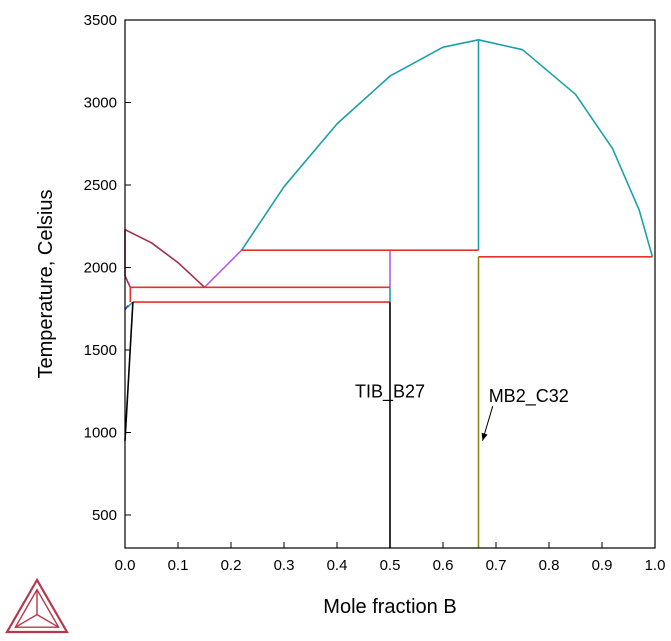 The height and width of the screenshot is (641, 671). I want to click on y-tick-label: 1000, so click(100, 433).